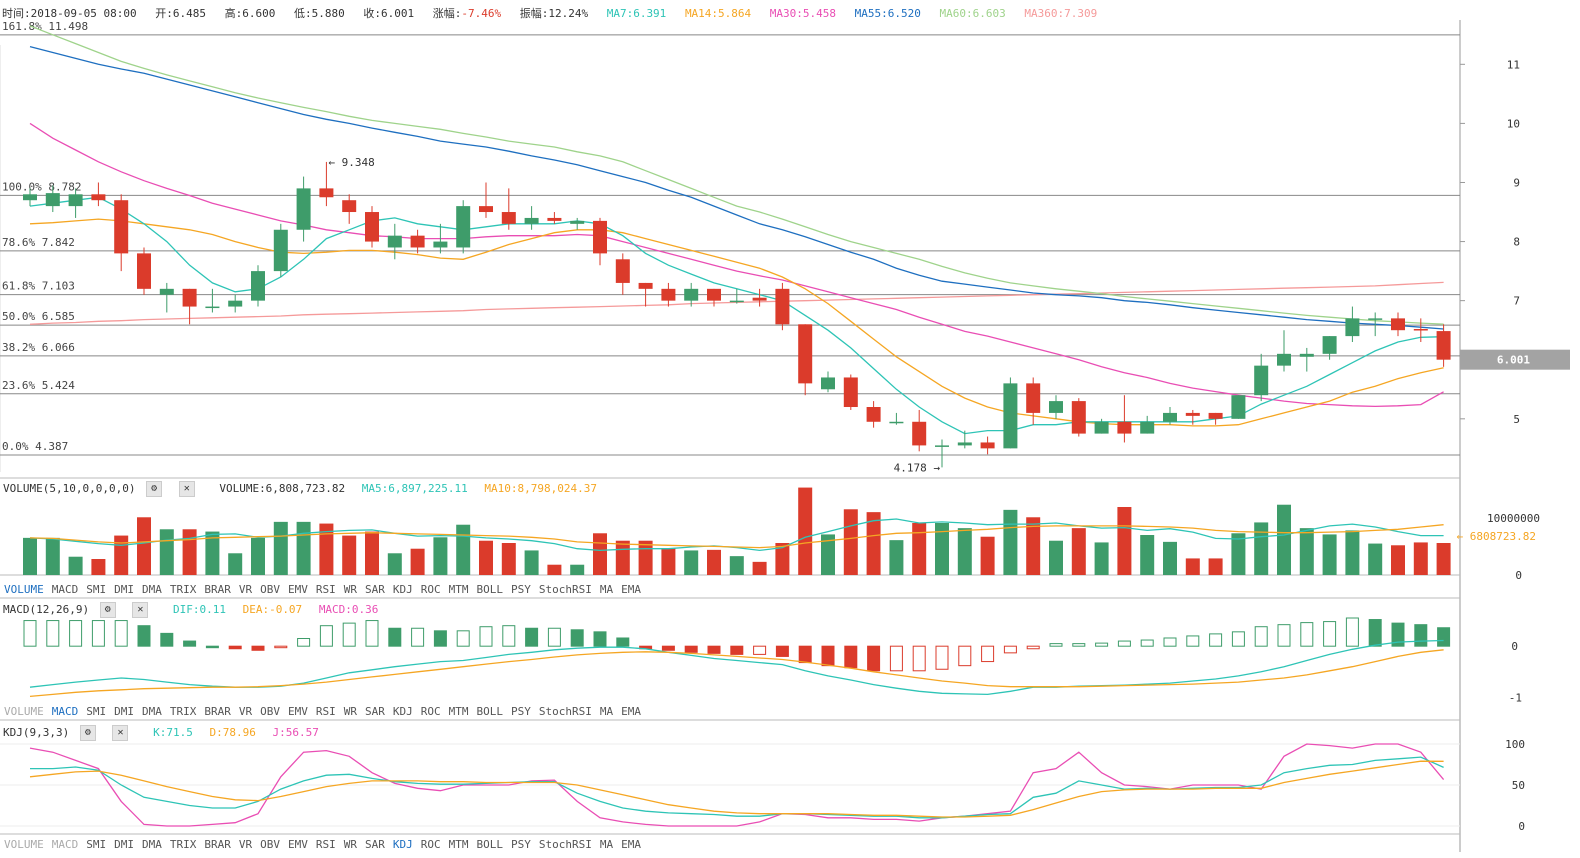 This screenshot has width=1580, height=858. Describe the element at coordinates (1518, 575) in the screenshot. I see `volume-tick-label: 0` at that location.